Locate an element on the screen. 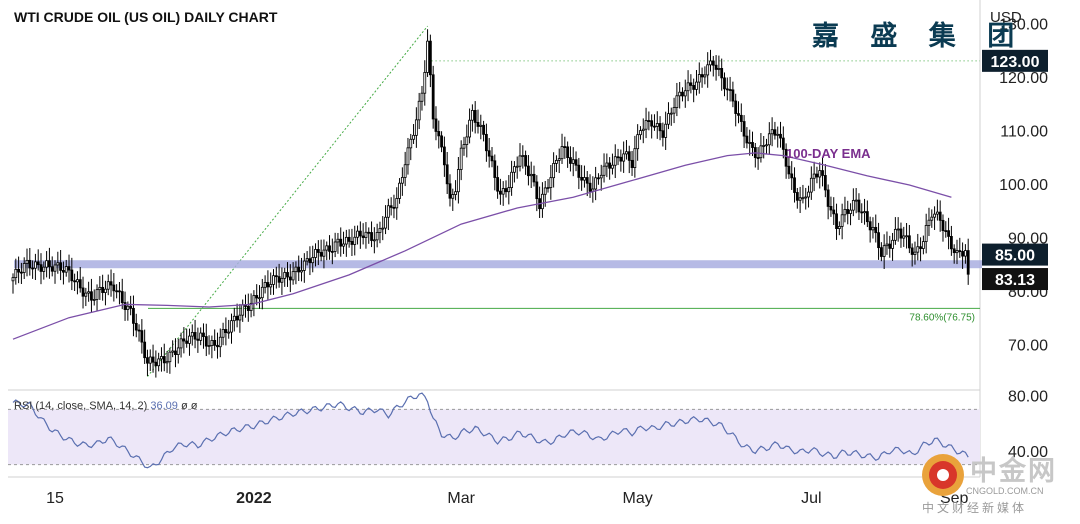 The height and width of the screenshot is (524, 1080). chart-title: WTI CRUDE OIL (US OIL) DAILY CHART is located at coordinates (146, 17).